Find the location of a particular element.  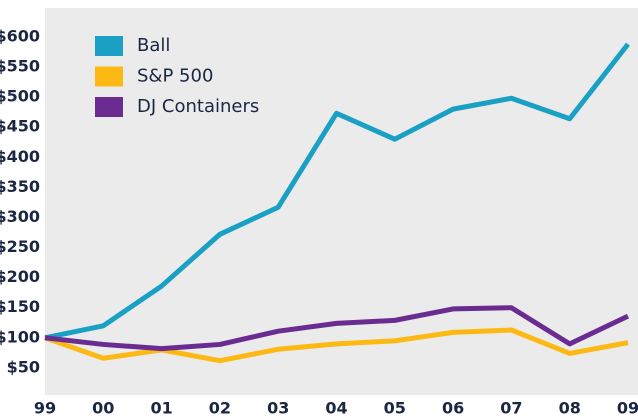

y-tick-label: $350 is located at coordinates (20, 186).